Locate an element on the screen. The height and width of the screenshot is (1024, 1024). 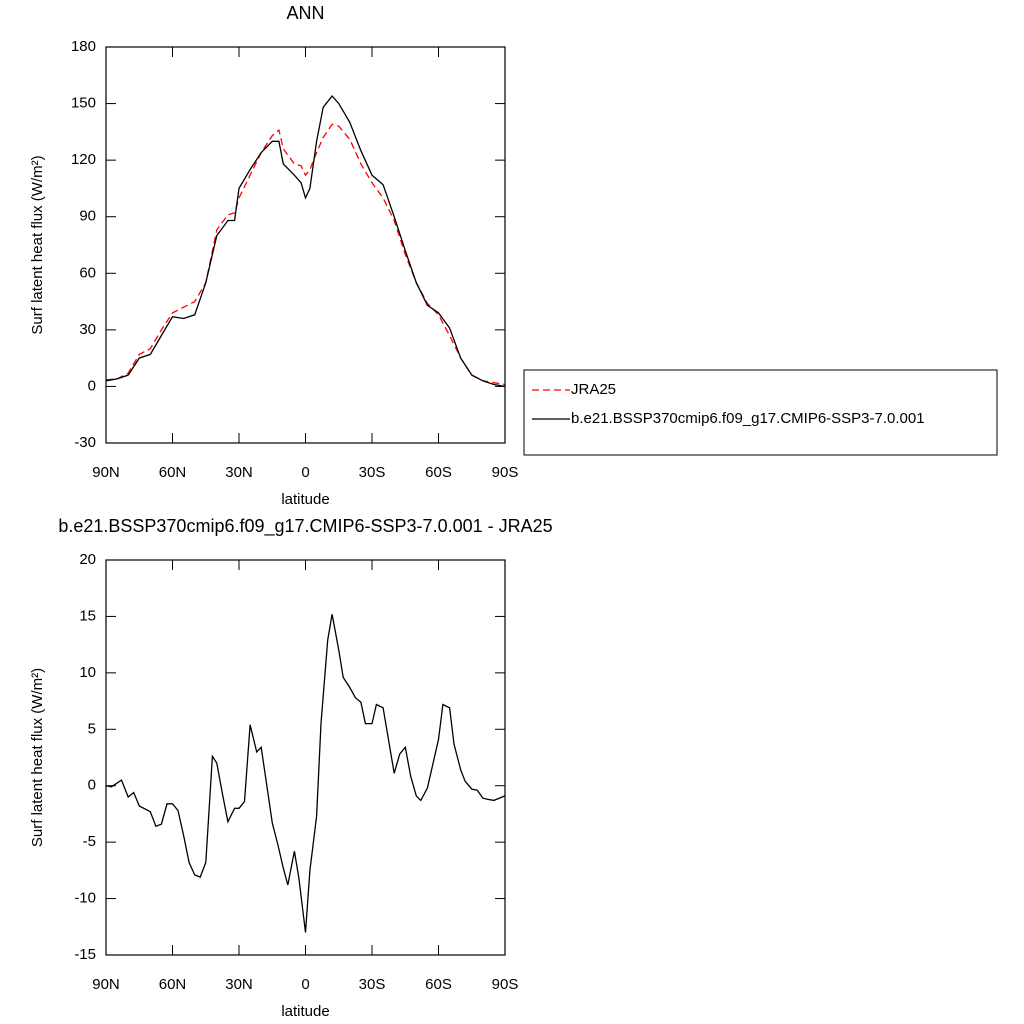
y-tick-label: 60 is located at coordinates (87, 272).